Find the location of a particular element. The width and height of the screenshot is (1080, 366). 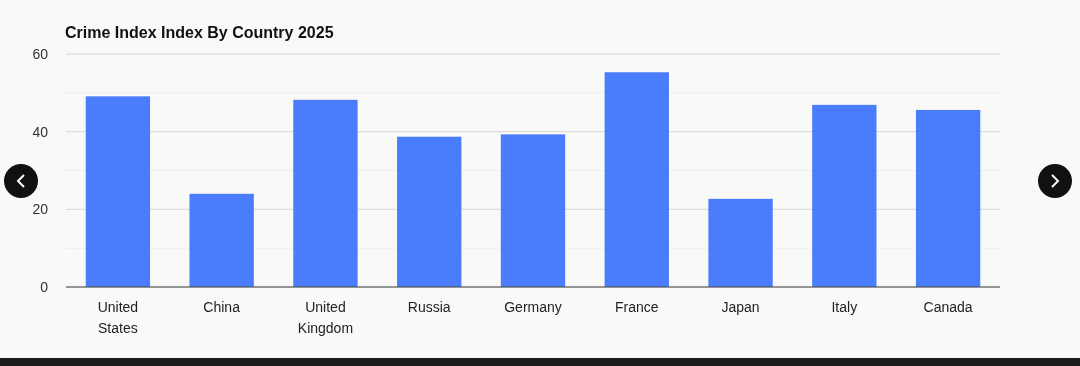

x-tick-label: Canada is located at coordinates (948, 307).